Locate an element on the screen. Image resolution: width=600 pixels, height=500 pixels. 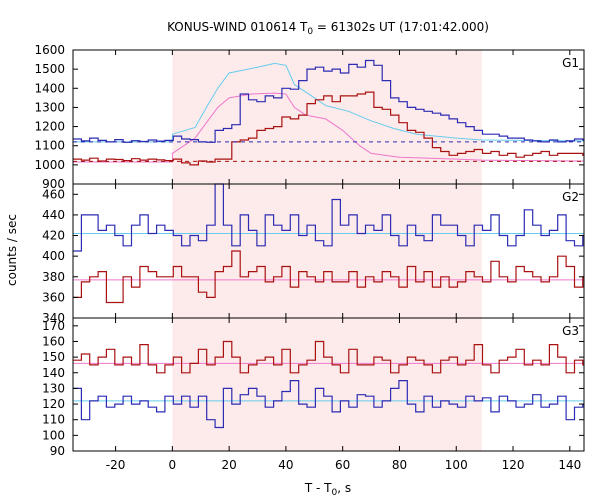
x-axis-label: T - T0, s is located at coordinates (327, 489).